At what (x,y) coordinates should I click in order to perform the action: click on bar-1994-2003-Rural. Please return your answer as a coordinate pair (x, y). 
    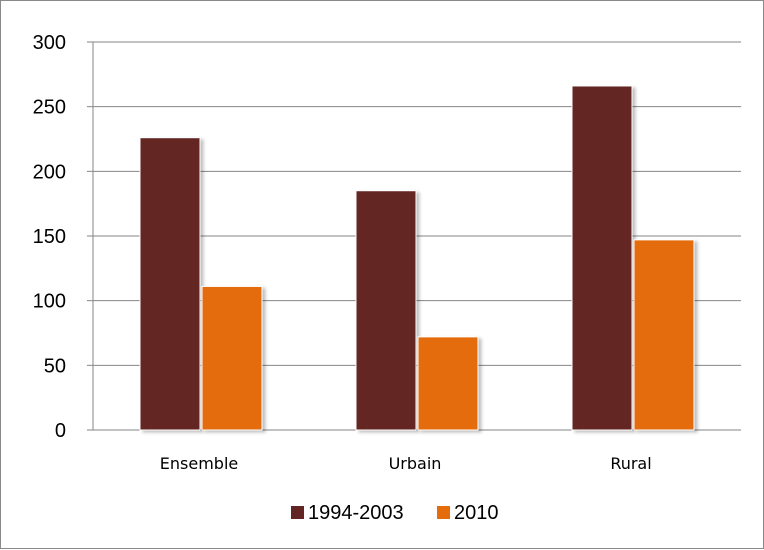
    Looking at the image, I should click on (602, 258).